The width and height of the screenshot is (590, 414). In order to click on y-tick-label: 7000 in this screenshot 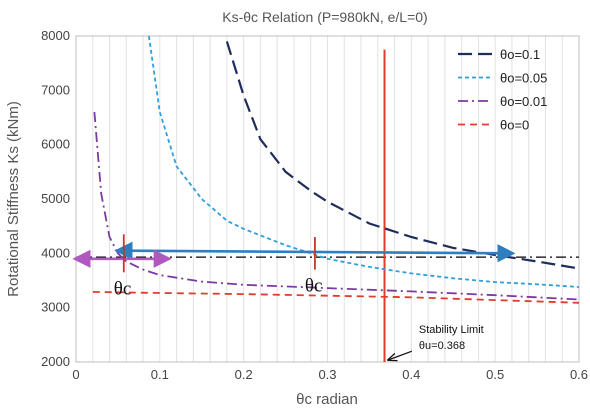, I will do `click(55, 89)`.